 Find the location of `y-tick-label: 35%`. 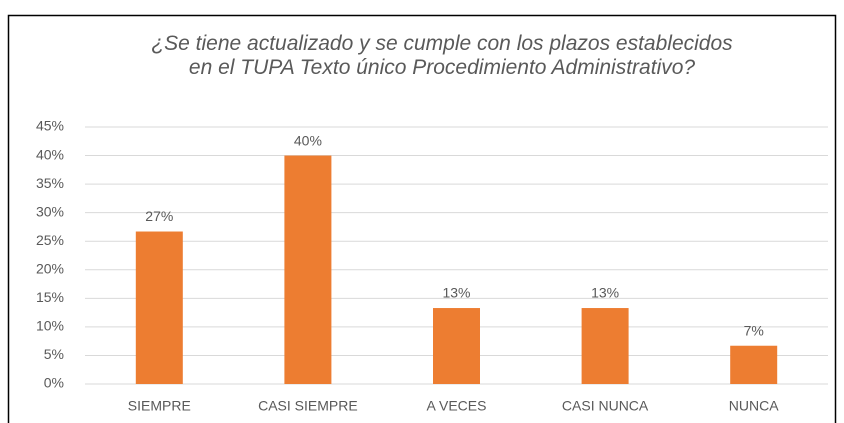

y-tick-label: 35% is located at coordinates (50, 183).